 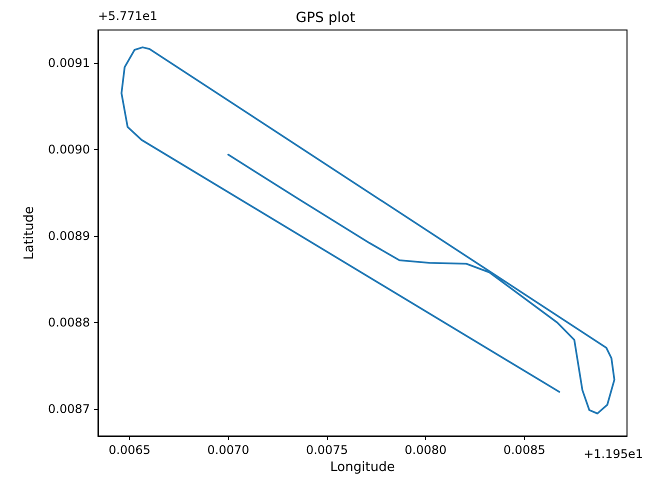 I want to click on x-tick-label: 0.0075, so click(x=327, y=450).